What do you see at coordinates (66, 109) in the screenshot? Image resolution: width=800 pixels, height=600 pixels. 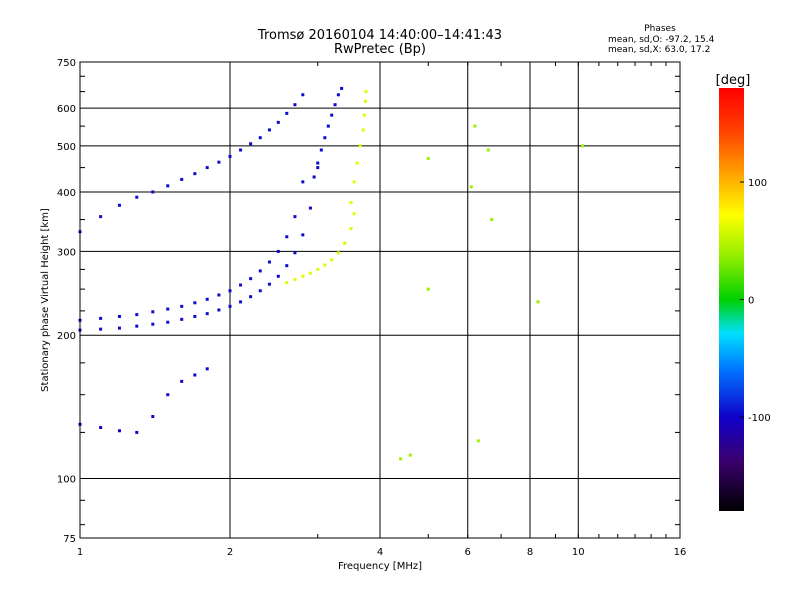 I see `y-tick-label: 600` at bounding box center [66, 109].